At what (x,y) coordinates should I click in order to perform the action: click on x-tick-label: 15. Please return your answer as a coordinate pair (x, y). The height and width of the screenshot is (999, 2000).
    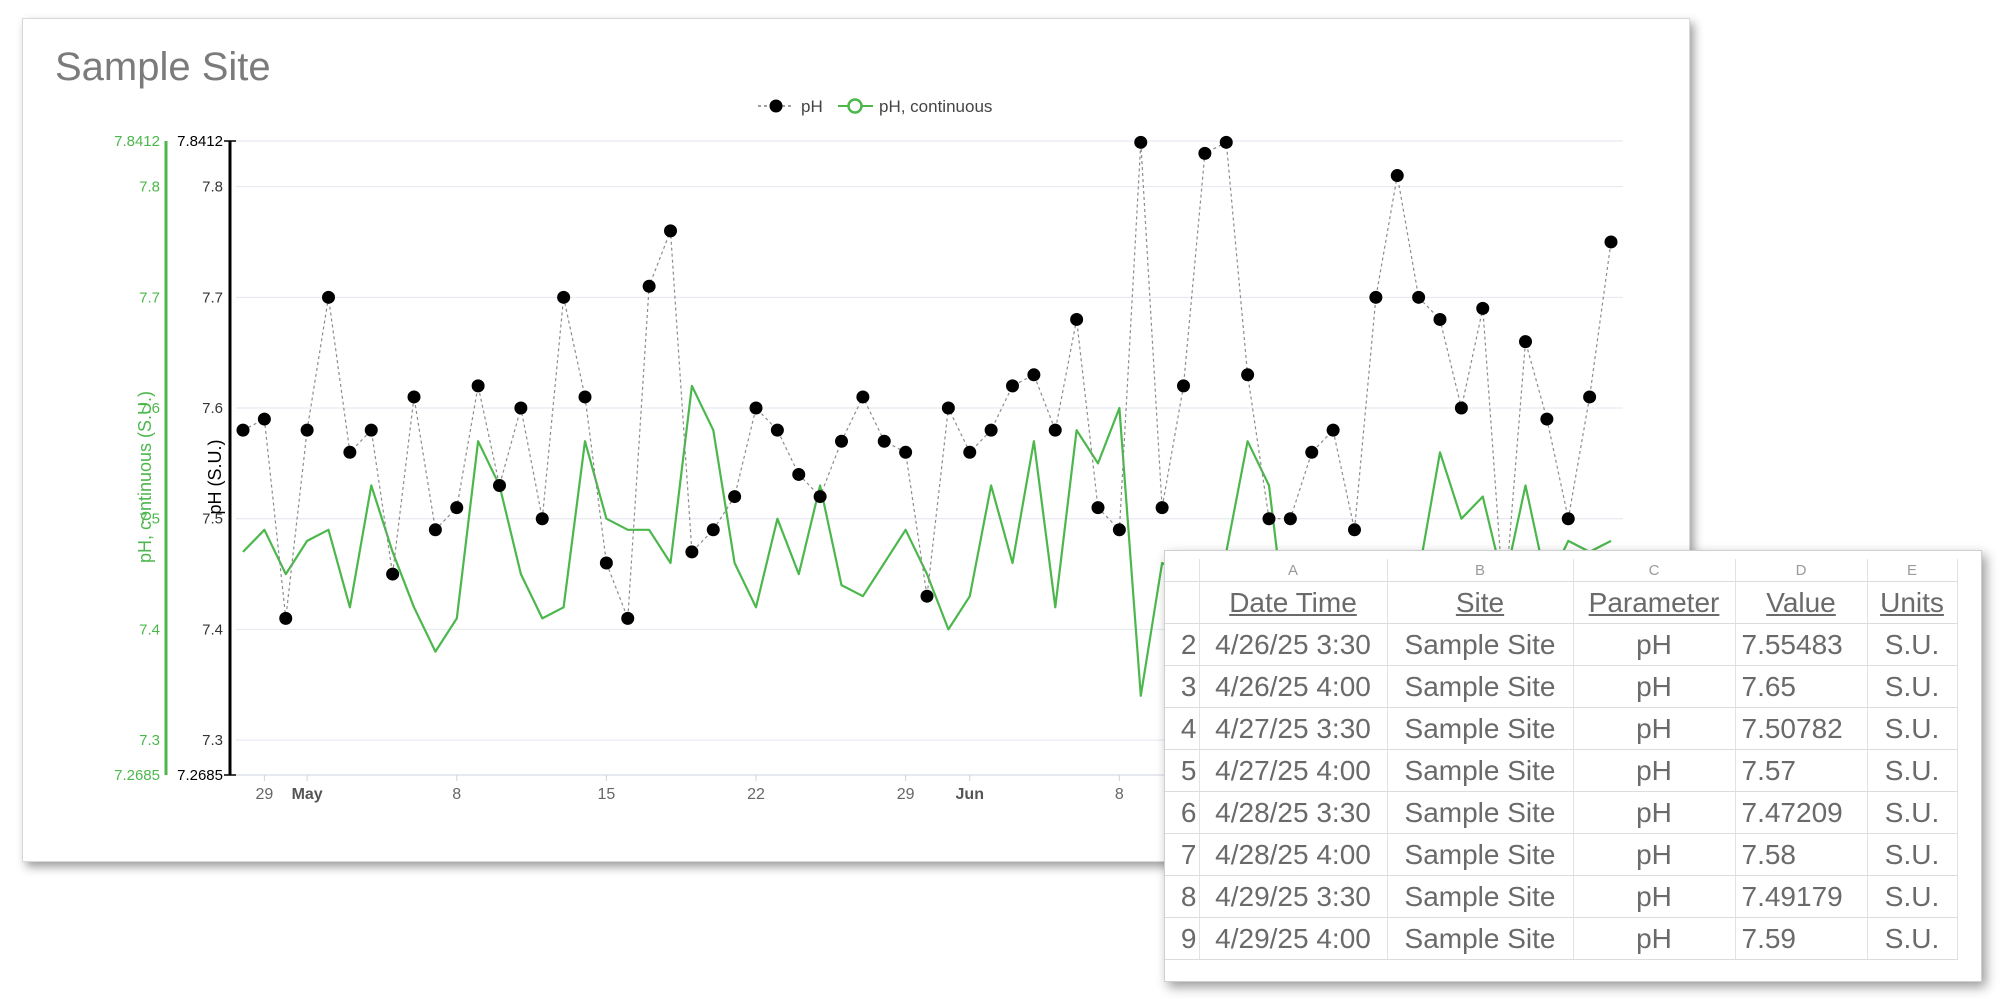
    Looking at the image, I should click on (606, 794).